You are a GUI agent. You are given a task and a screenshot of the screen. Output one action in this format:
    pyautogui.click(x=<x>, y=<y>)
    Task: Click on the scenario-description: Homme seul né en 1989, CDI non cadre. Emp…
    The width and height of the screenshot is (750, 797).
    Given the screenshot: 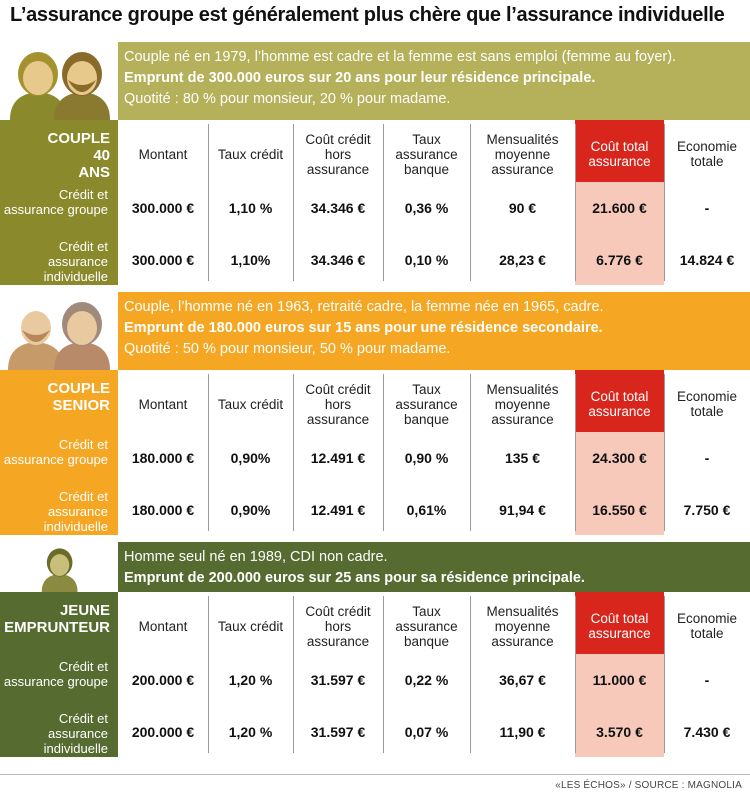 What is the action you would take?
    pyautogui.click(x=434, y=567)
    